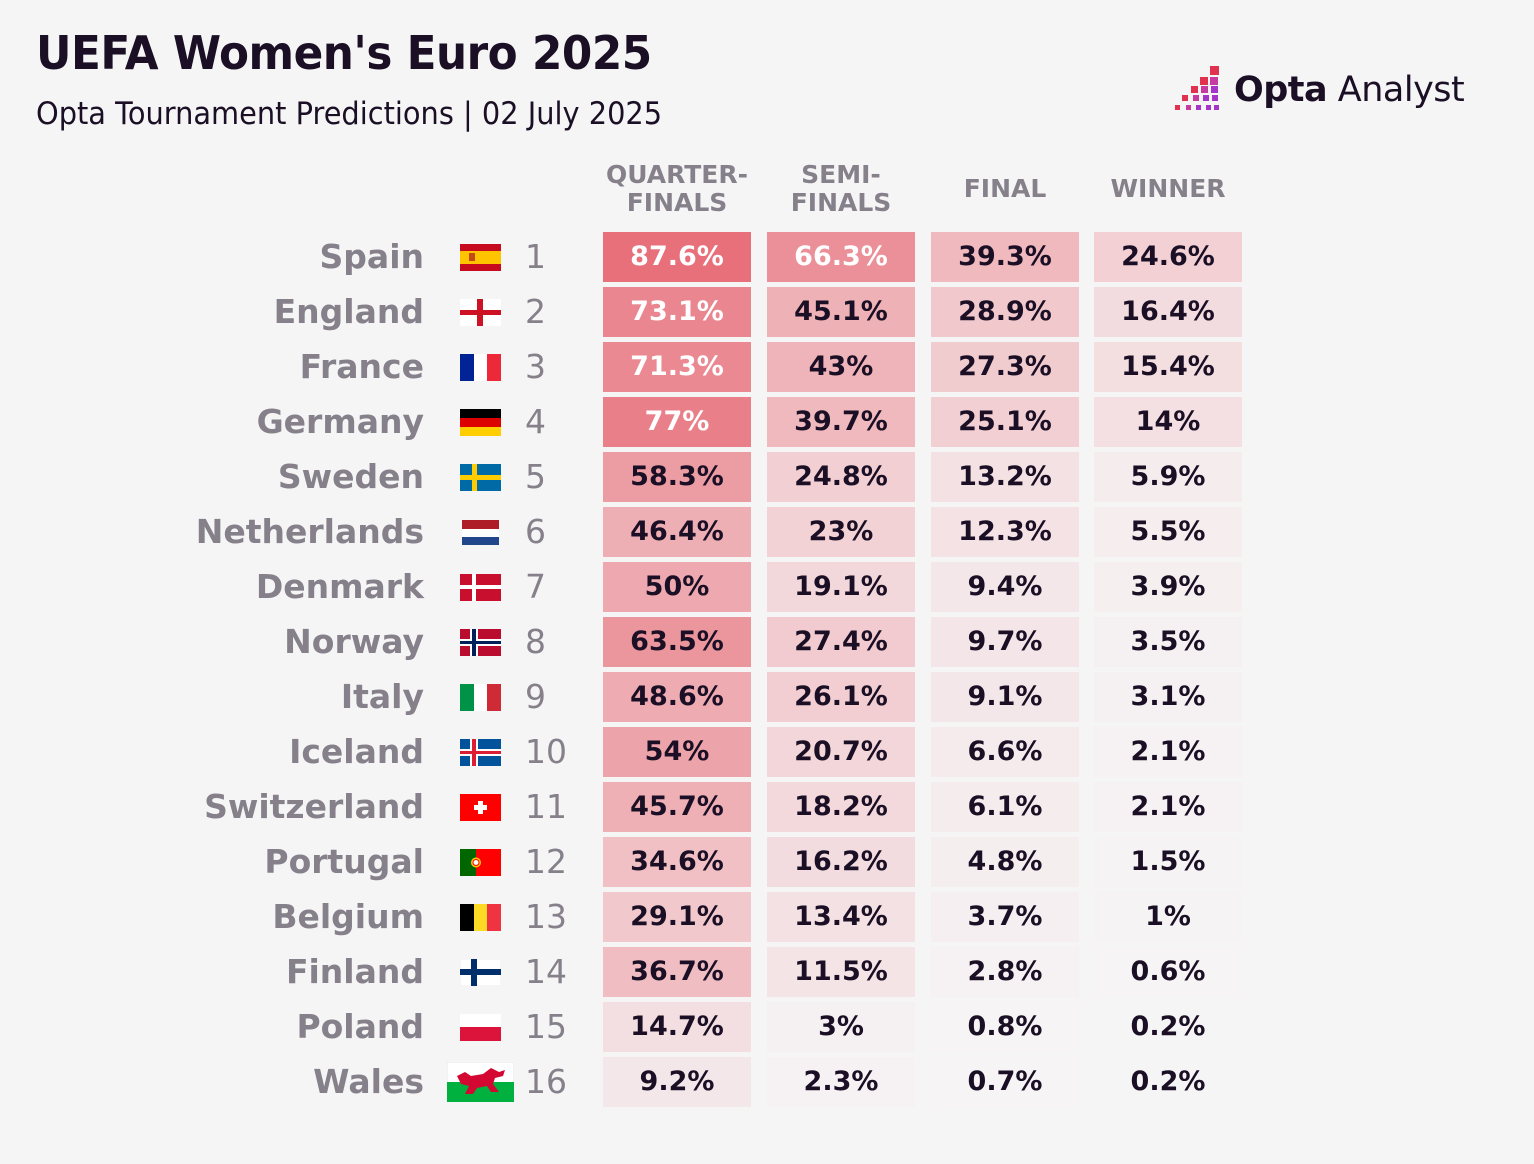 The image size is (1534, 1164). Describe the element at coordinates (677, 862) in the screenshot. I see `cell-qf: 34.6%` at that location.